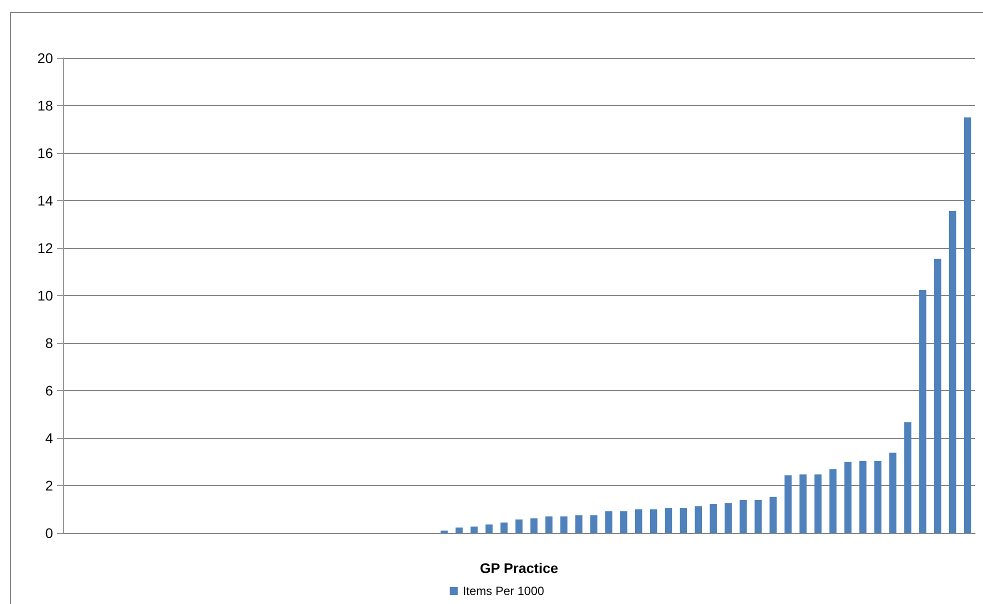 The image size is (983, 604). What do you see at coordinates (45, 106) in the screenshot?
I see `y-tick-label: 18` at bounding box center [45, 106].